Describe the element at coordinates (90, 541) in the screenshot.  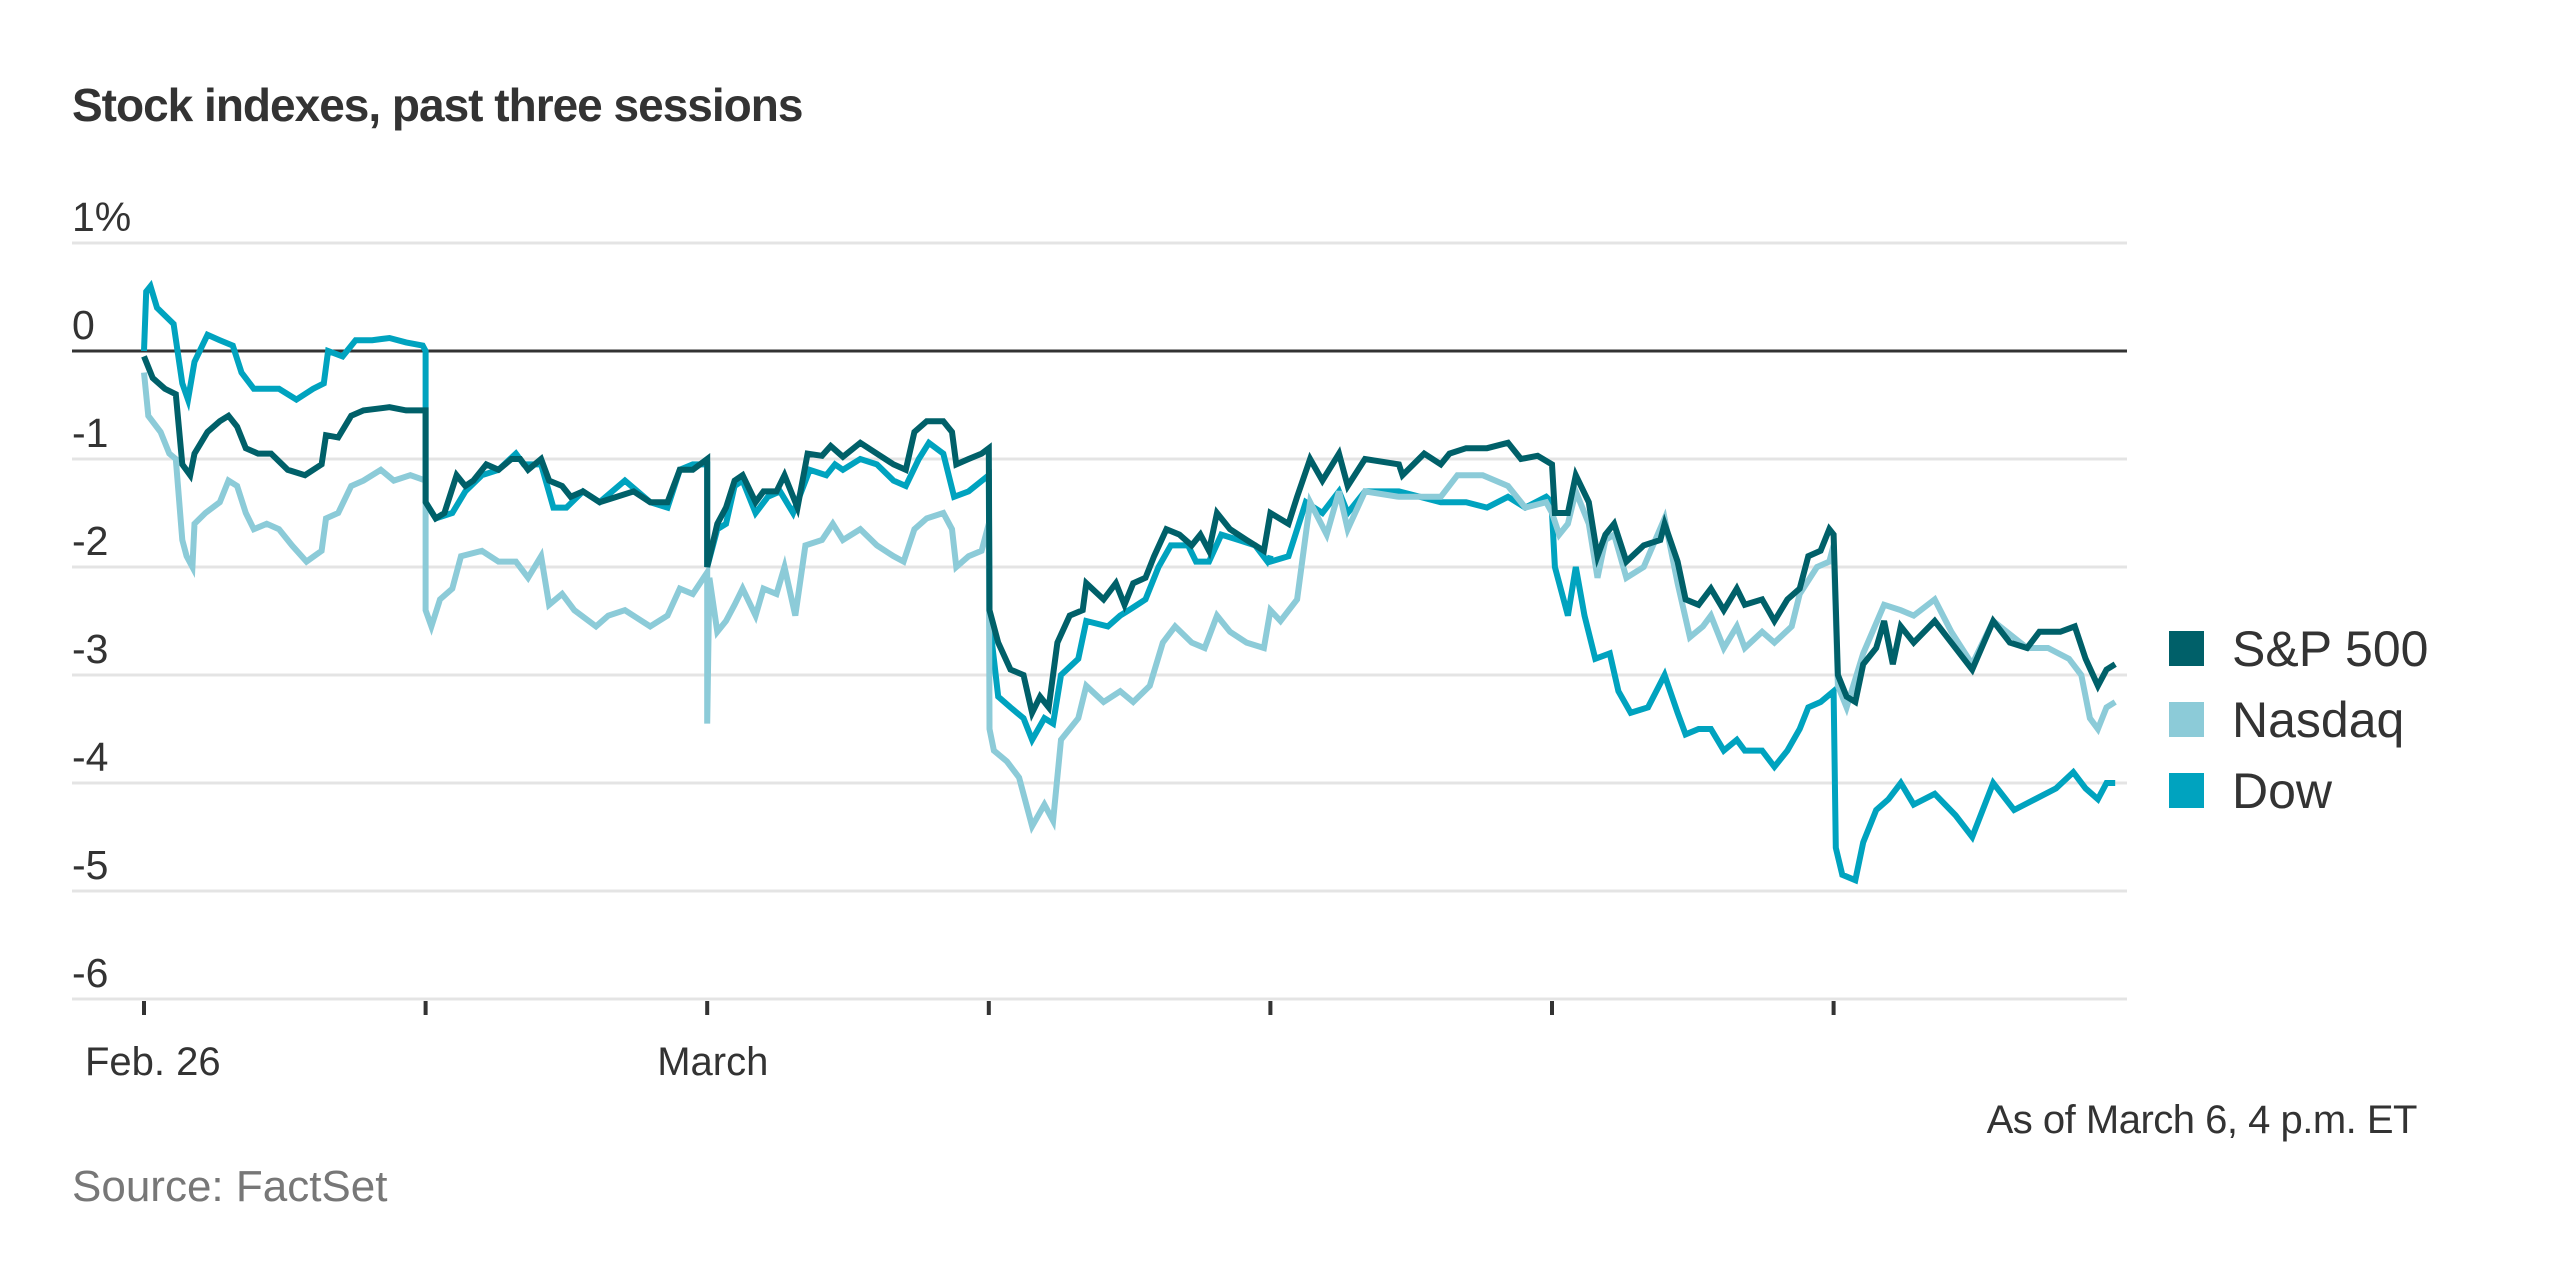
I see `y-tick-label: -2` at that location.